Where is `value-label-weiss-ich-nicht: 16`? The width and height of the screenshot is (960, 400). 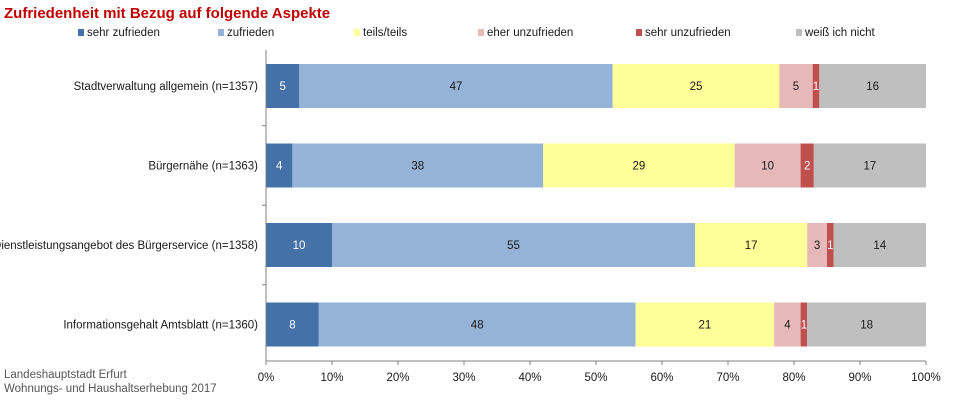 value-label-weiss-ich-nicht: 16 is located at coordinates (872, 87).